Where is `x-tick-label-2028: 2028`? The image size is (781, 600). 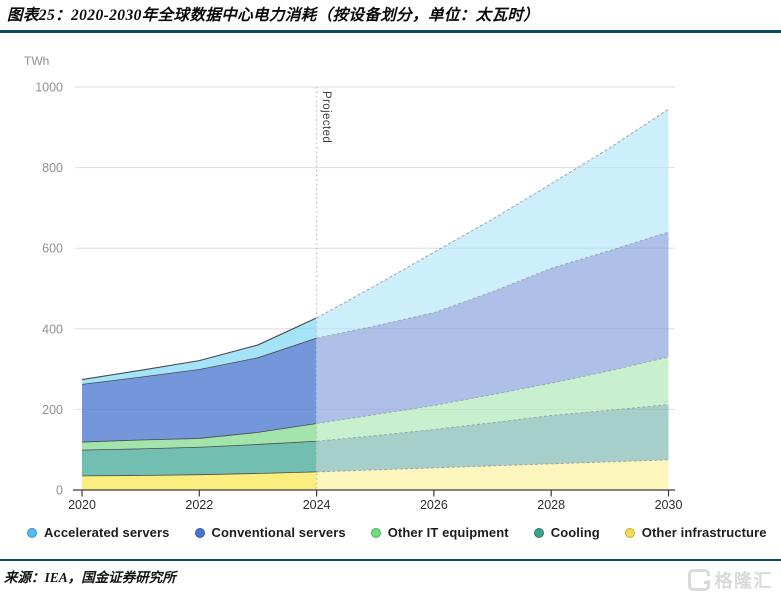
x-tick-label-2028: 2028 is located at coordinates (551, 505).